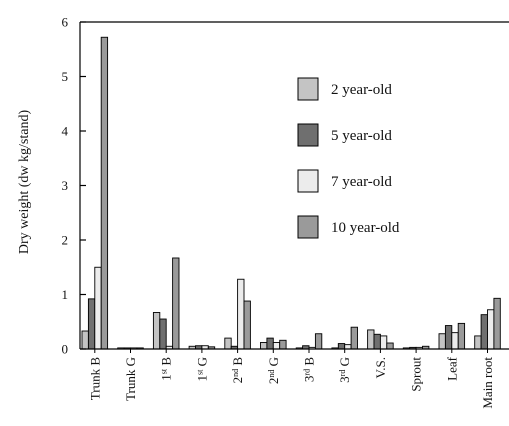  I want to click on x-tick-label: V.S., so click(380, 367).